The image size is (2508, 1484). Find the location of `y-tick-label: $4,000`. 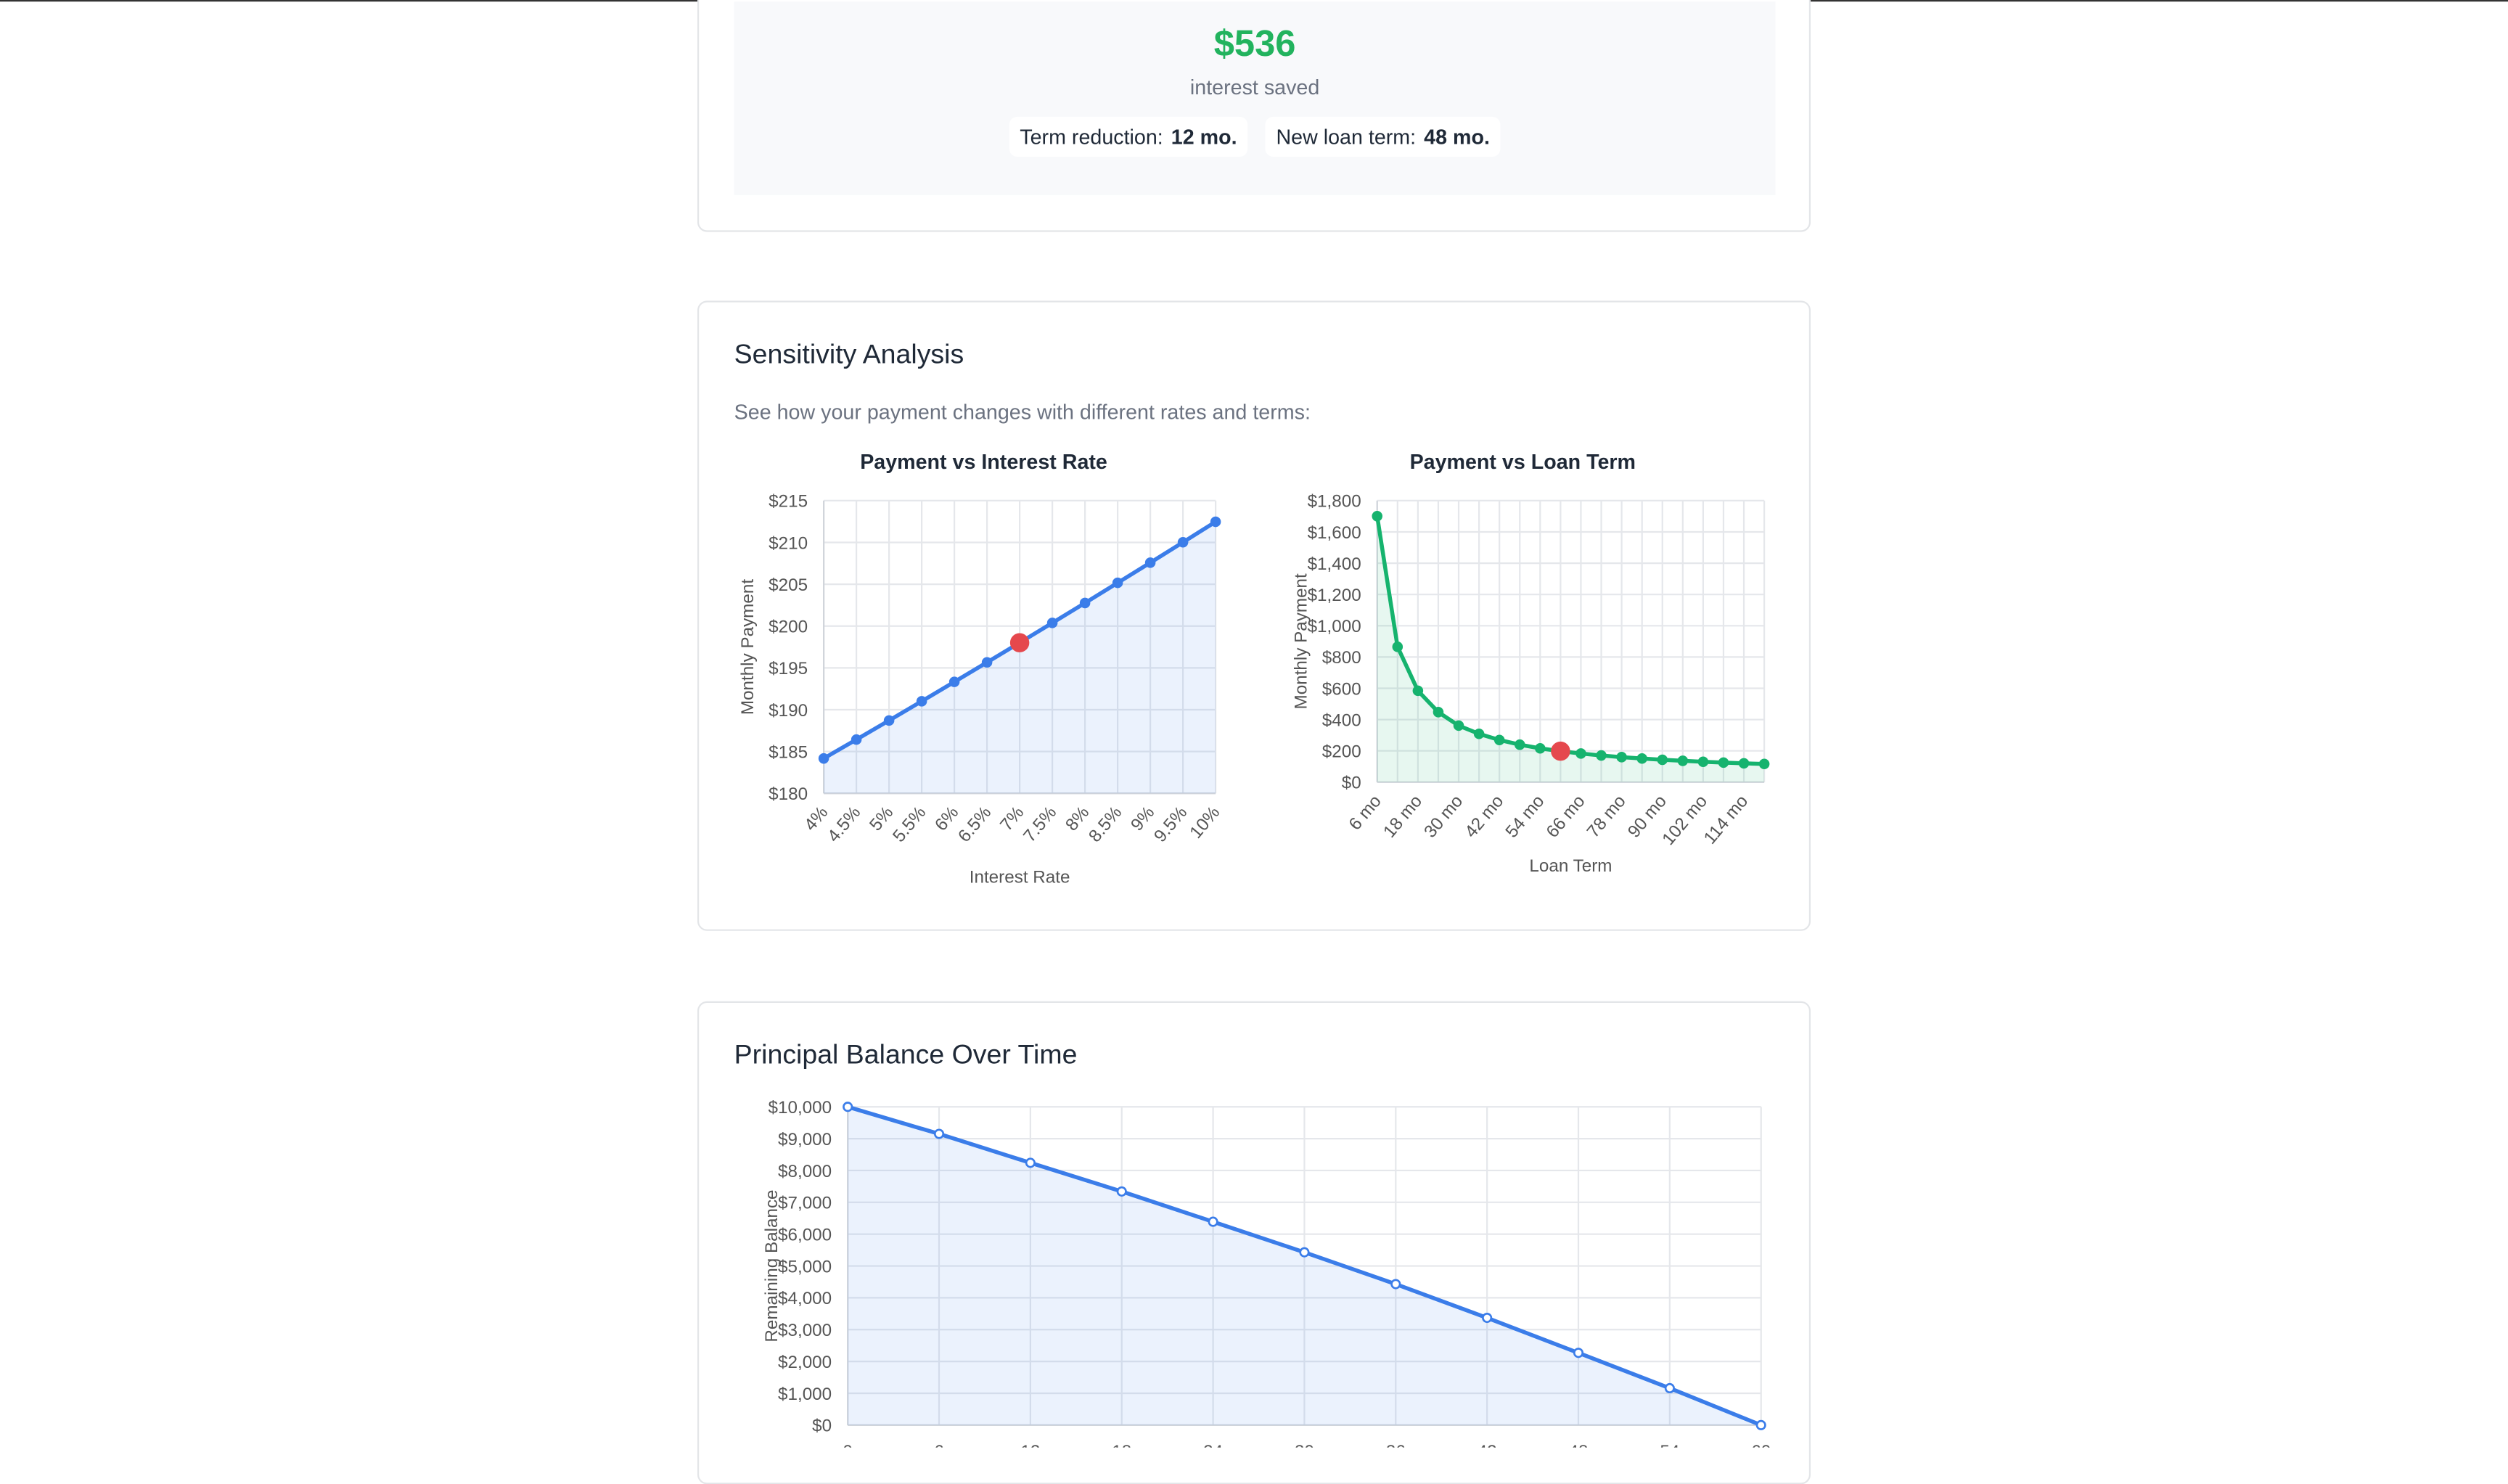

y-tick-label: $4,000 is located at coordinates (805, 1298).